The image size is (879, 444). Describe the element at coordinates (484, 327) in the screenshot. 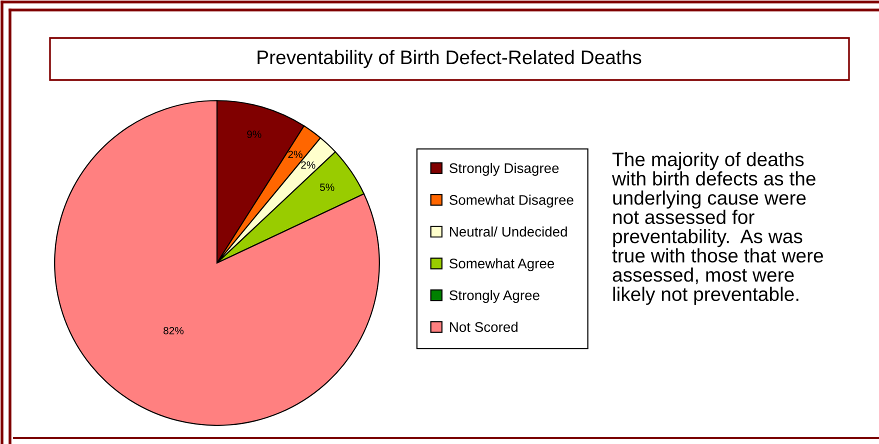

I see `legend-label: Not Scored` at that location.